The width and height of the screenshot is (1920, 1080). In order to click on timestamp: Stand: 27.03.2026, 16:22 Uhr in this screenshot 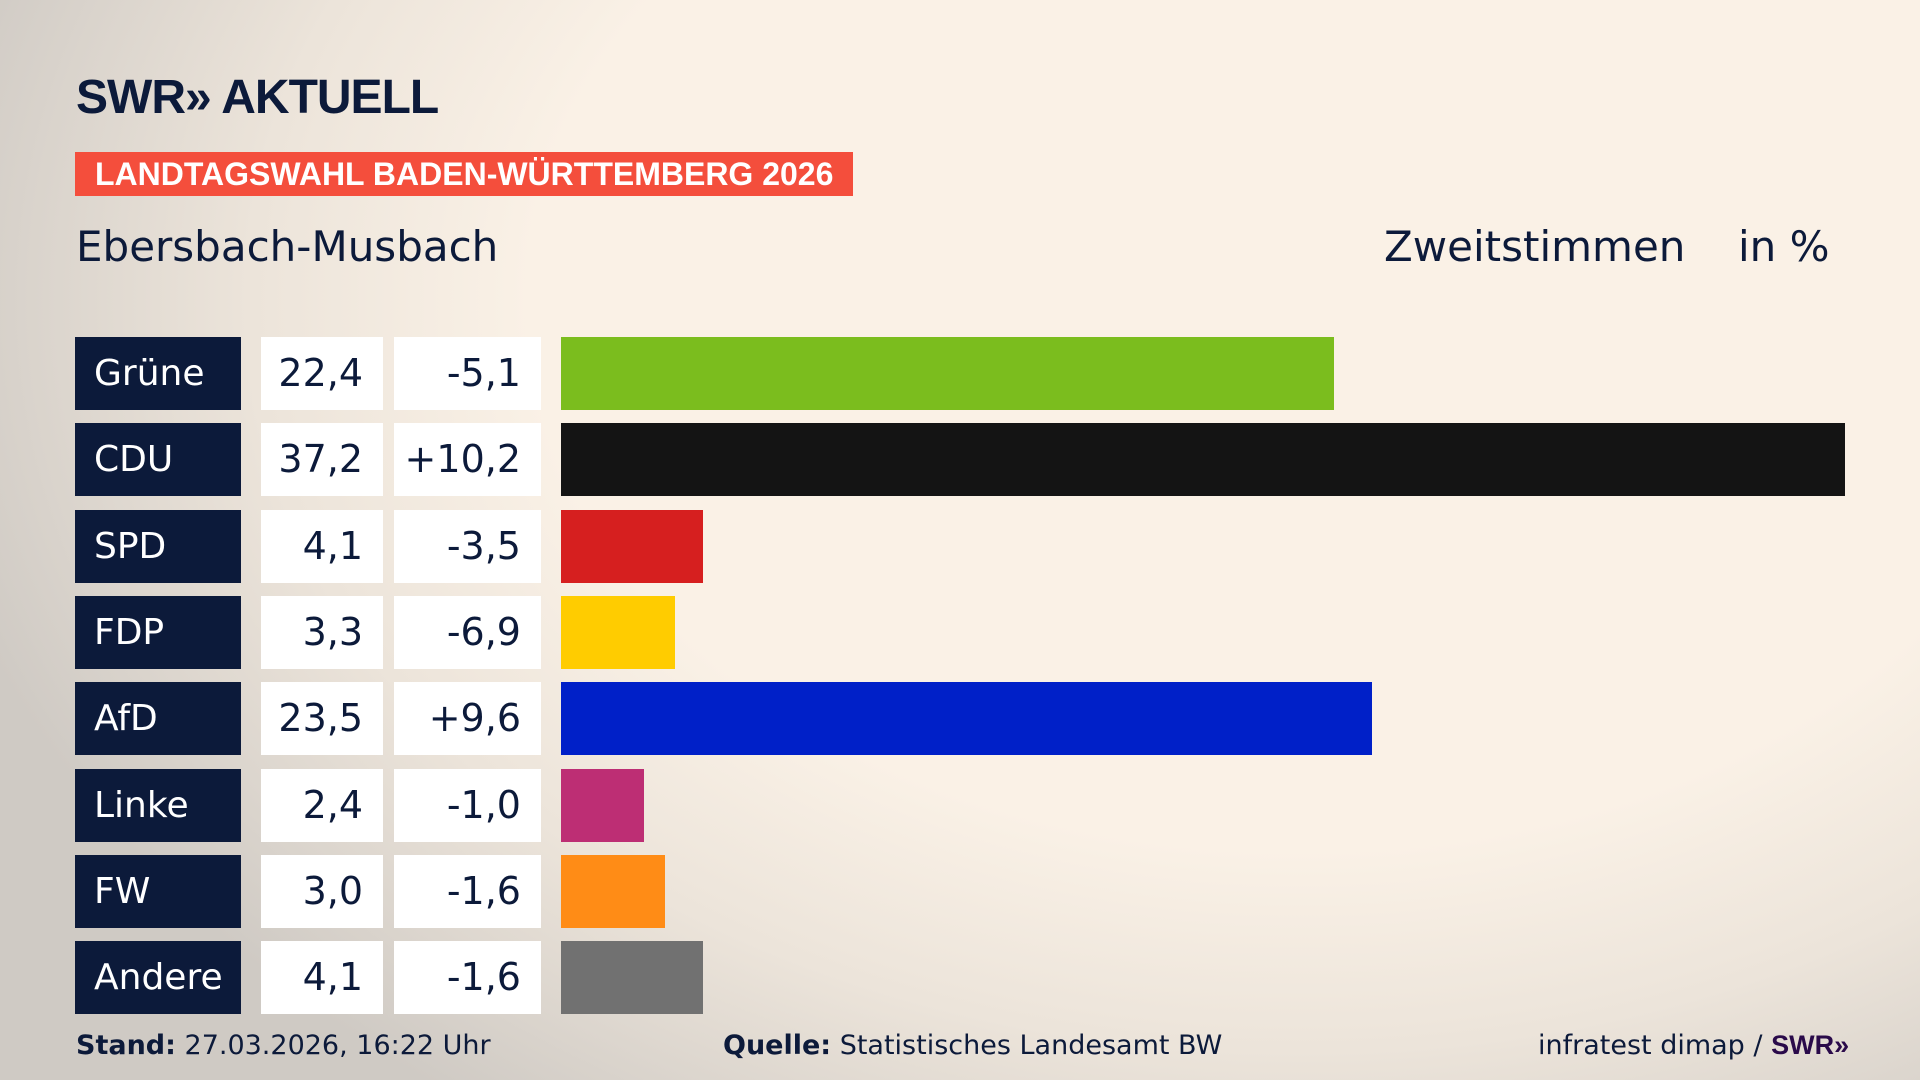, I will do `click(283, 1045)`.